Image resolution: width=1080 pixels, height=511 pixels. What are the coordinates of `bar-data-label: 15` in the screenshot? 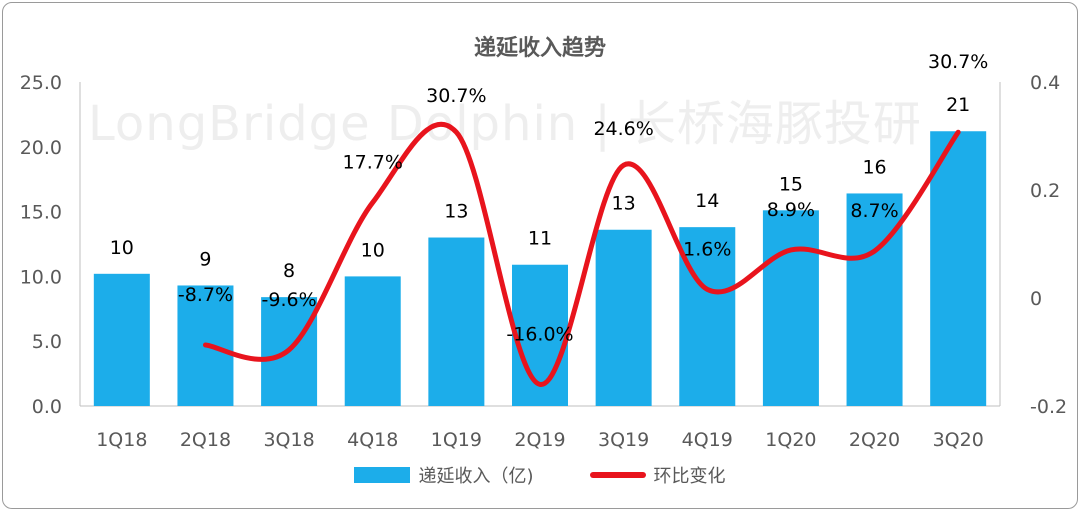 It's located at (791, 184).